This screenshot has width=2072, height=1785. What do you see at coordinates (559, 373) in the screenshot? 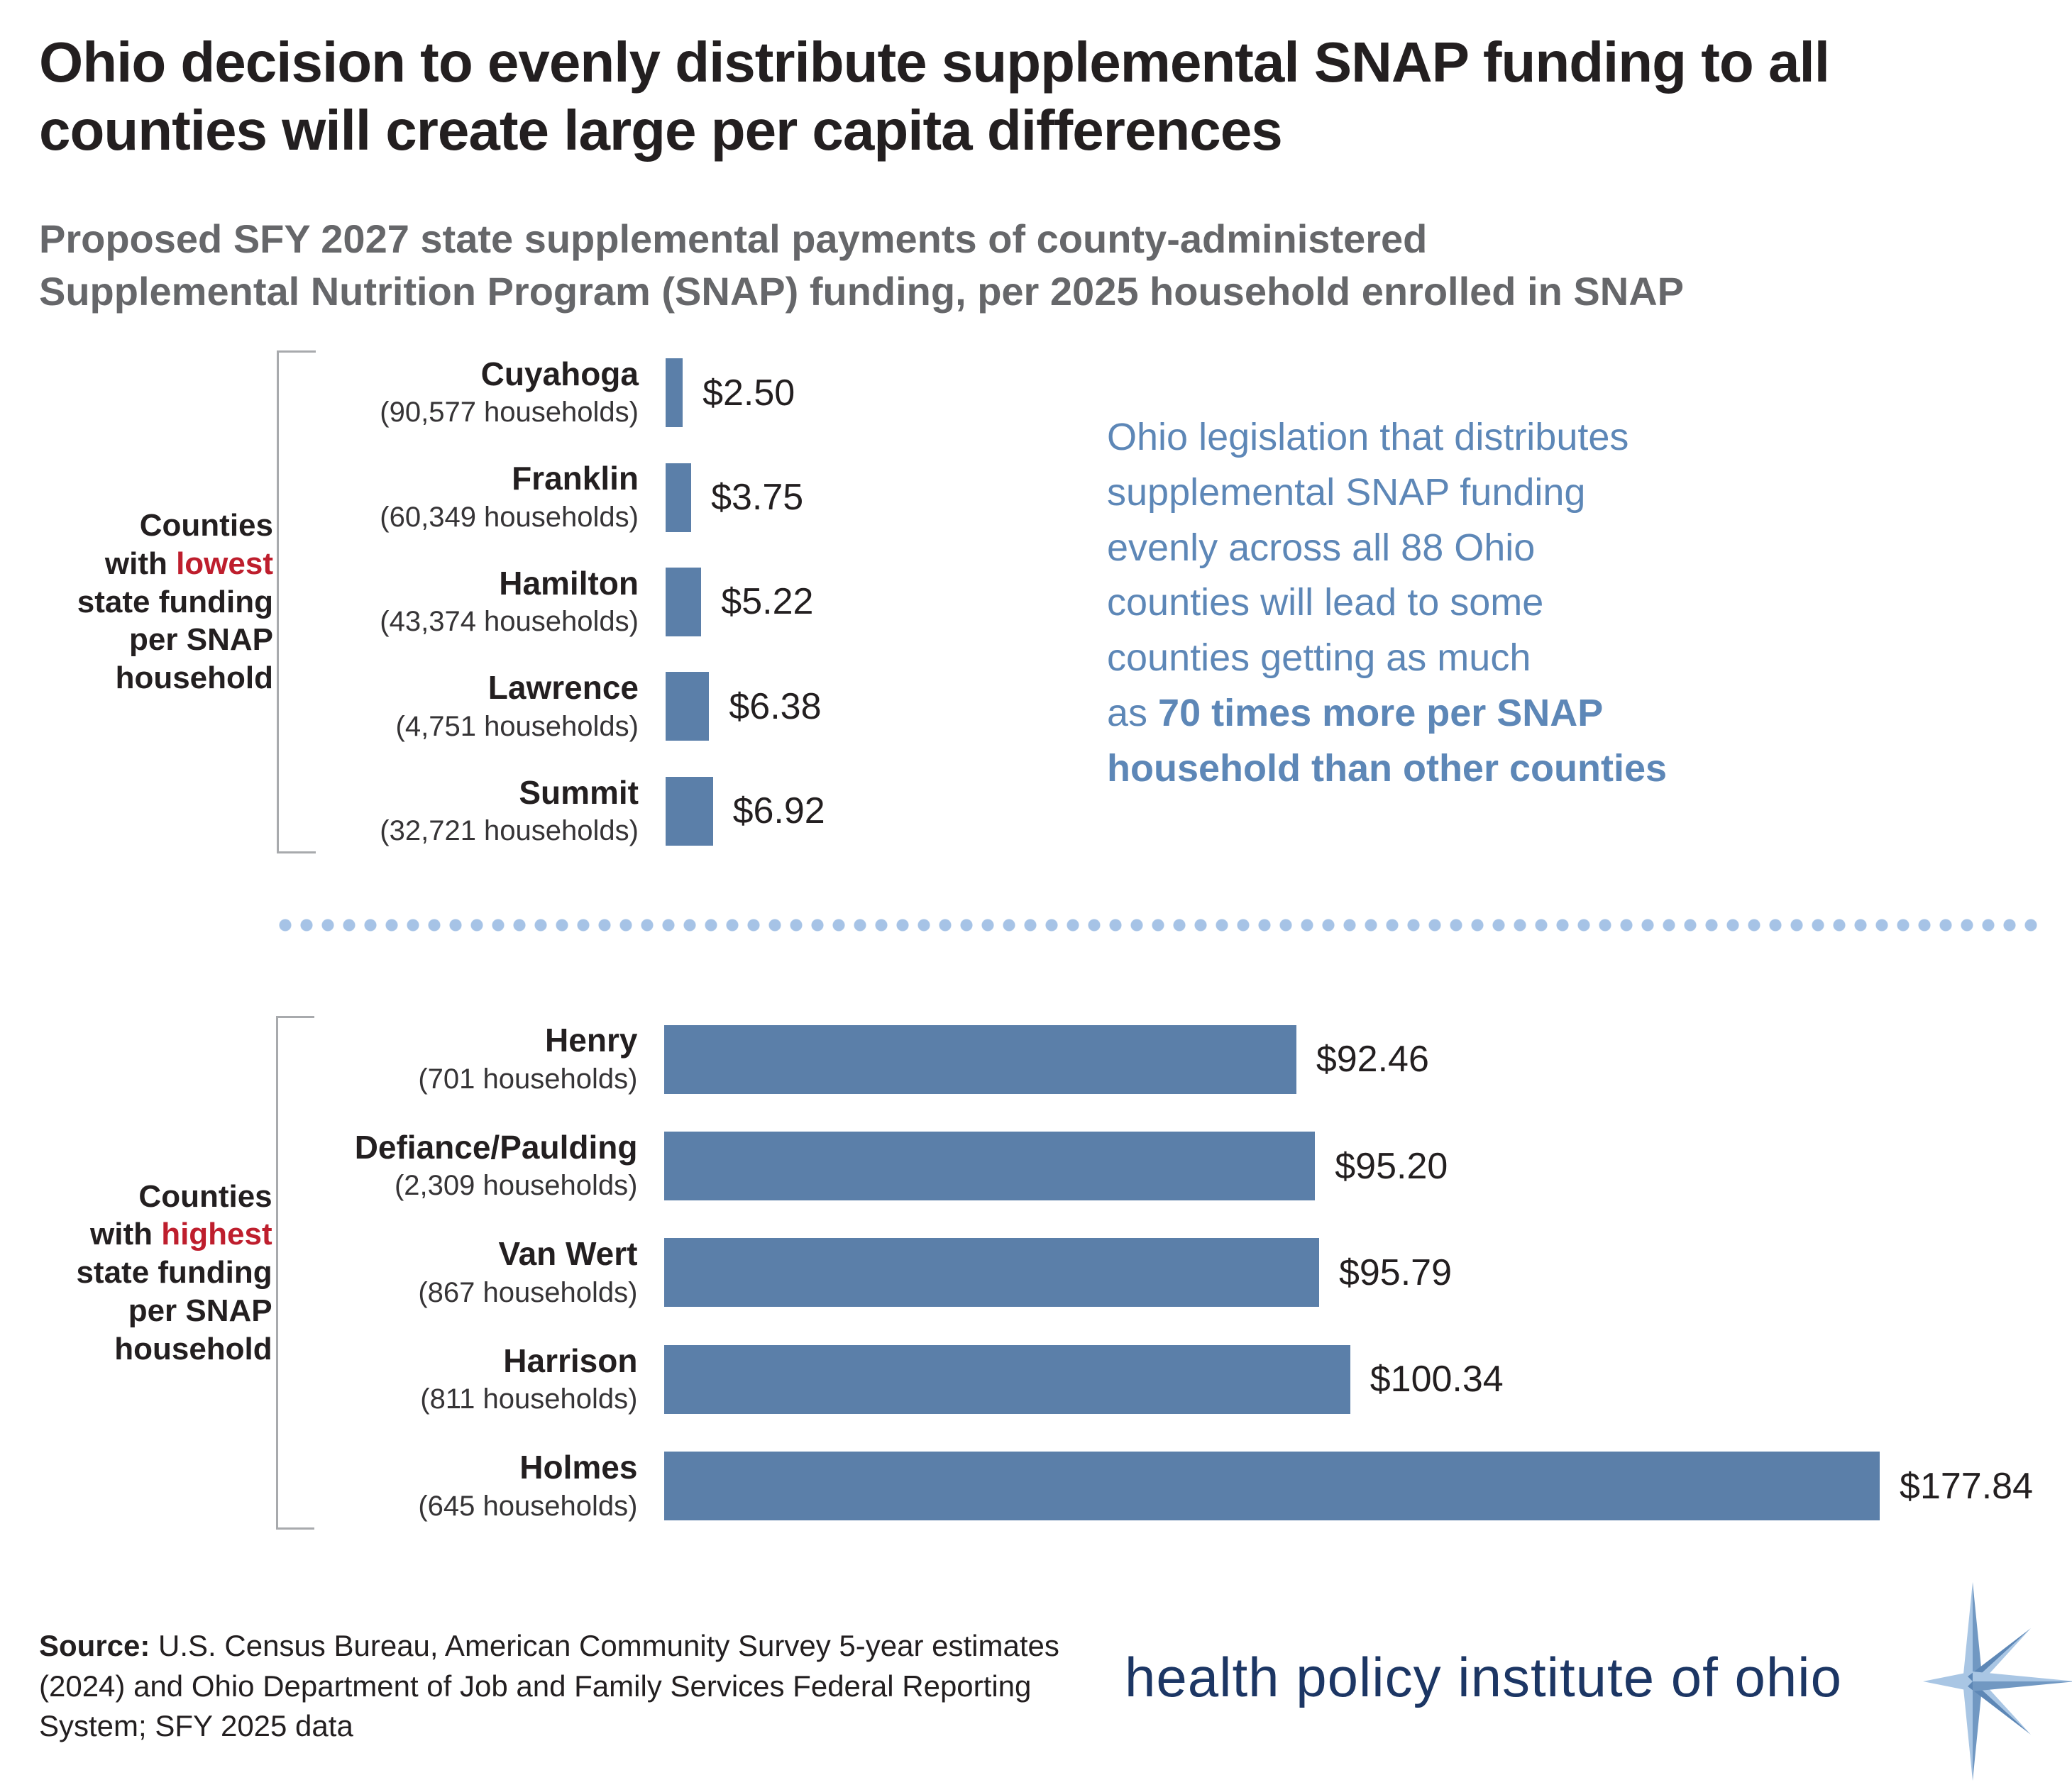
I see `county-name: Cuyahoga` at bounding box center [559, 373].